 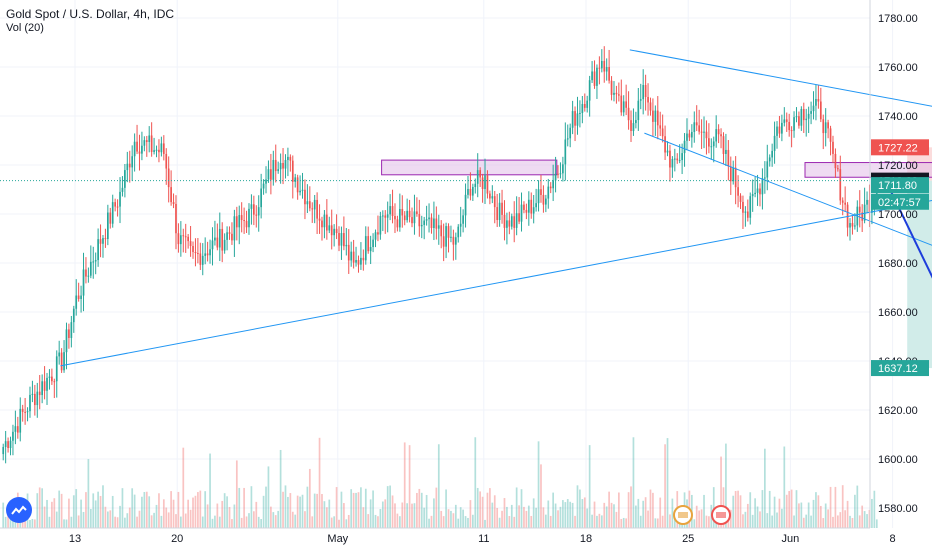 What do you see at coordinates (25, 28) in the screenshot?
I see `volume-indicator-label: Vol (20)` at bounding box center [25, 28].